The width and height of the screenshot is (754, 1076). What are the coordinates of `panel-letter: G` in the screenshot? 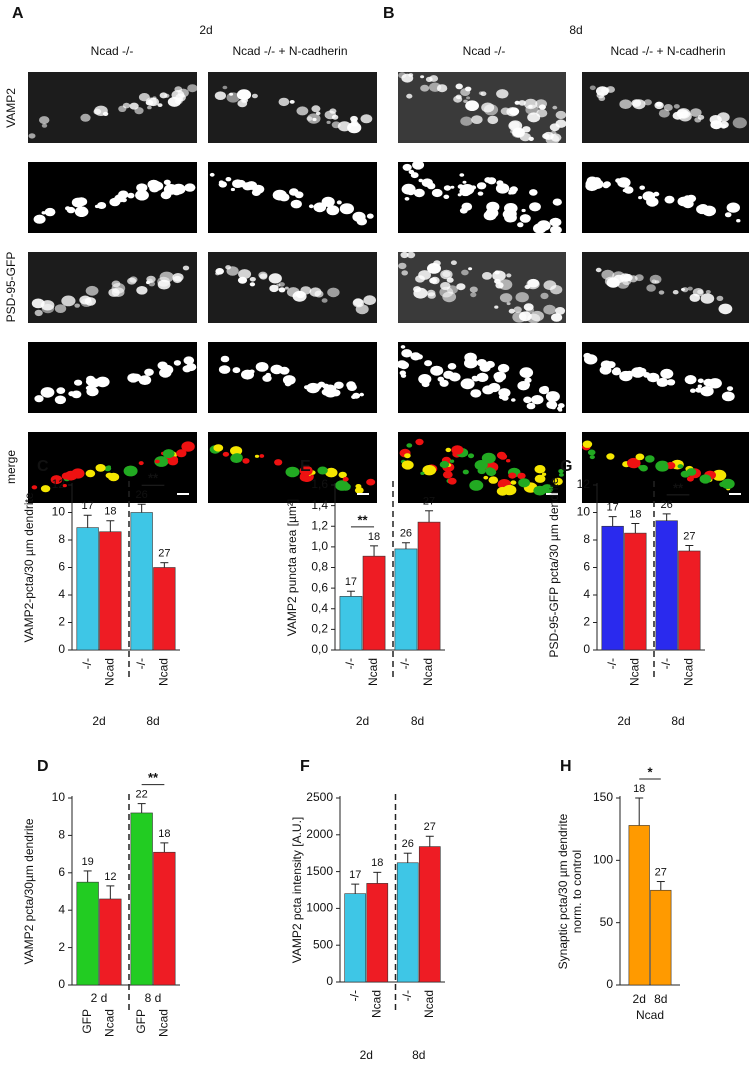 It's located at (566, 466).